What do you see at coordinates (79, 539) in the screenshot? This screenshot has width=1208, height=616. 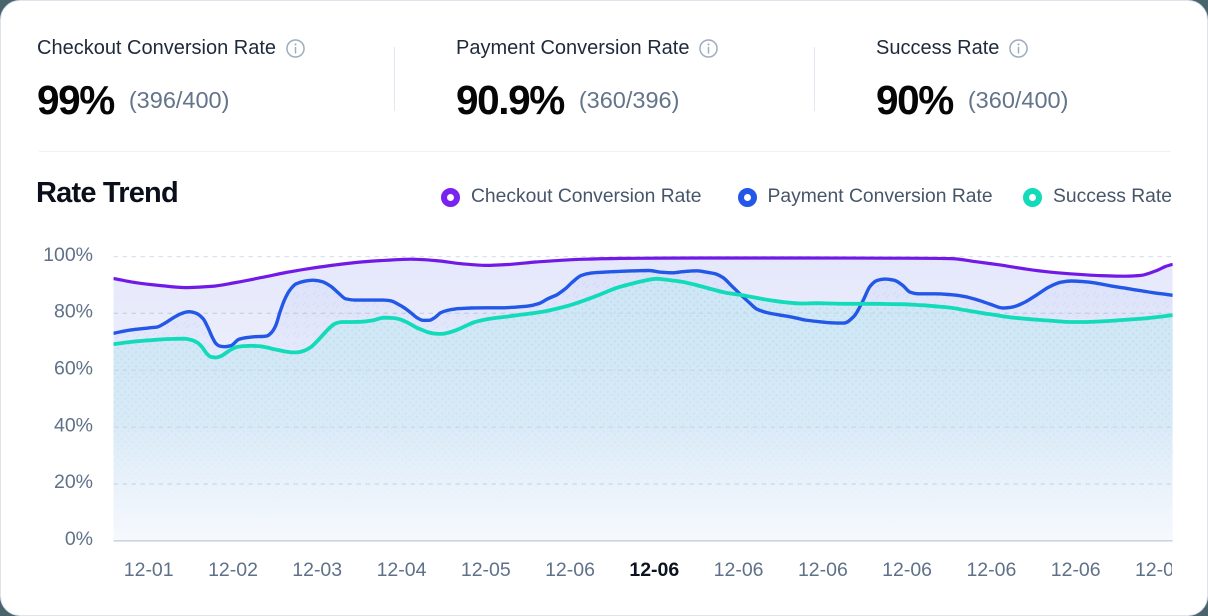 I see `svg-text: 0%` at bounding box center [79, 539].